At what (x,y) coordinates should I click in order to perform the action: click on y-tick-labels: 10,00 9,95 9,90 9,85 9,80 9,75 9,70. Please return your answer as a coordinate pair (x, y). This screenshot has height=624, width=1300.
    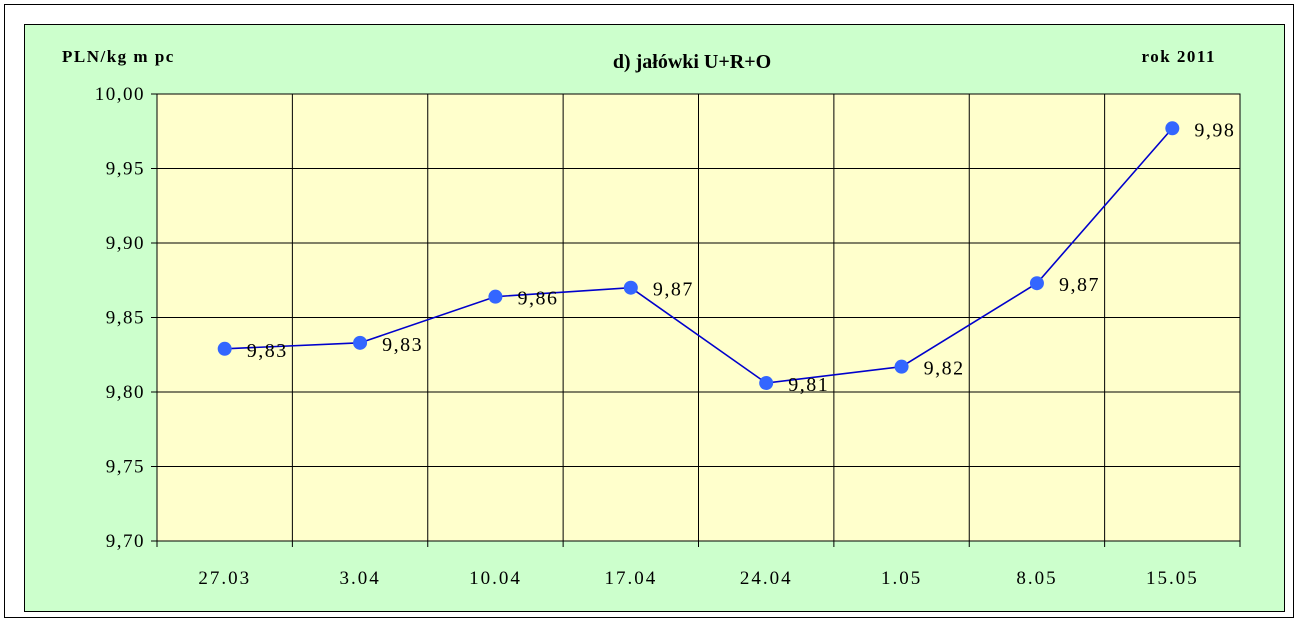
    Looking at the image, I should click on (120, 318).